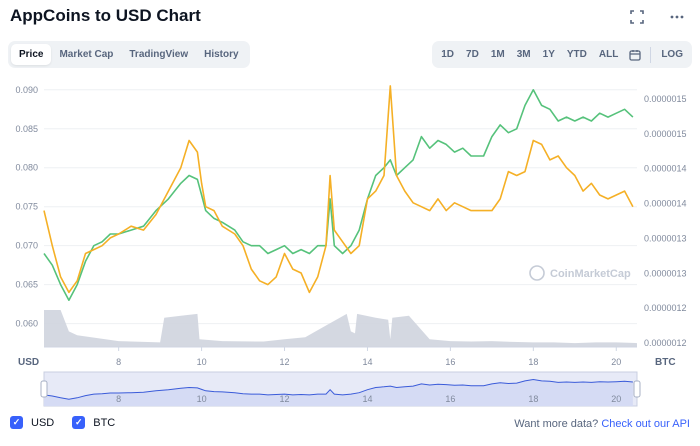 This screenshot has height=446, width=700. Describe the element at coordinates (26, 168) in the screenshot. I see `left-tick-label: 0.080` at that location.